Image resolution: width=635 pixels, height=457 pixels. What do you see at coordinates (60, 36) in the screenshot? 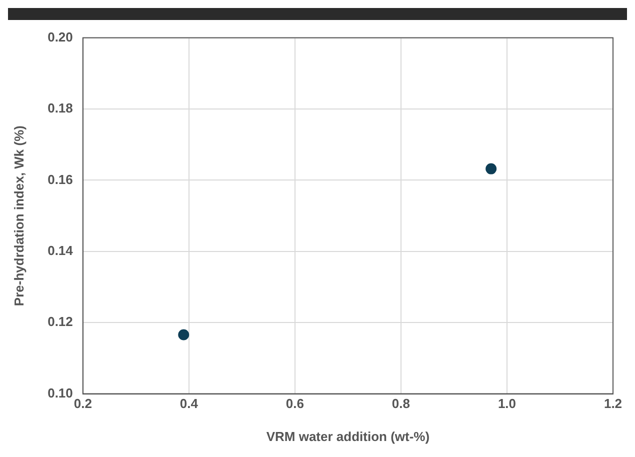
I see `y-tick-label: 0.20` at bounding box center [60, 36].